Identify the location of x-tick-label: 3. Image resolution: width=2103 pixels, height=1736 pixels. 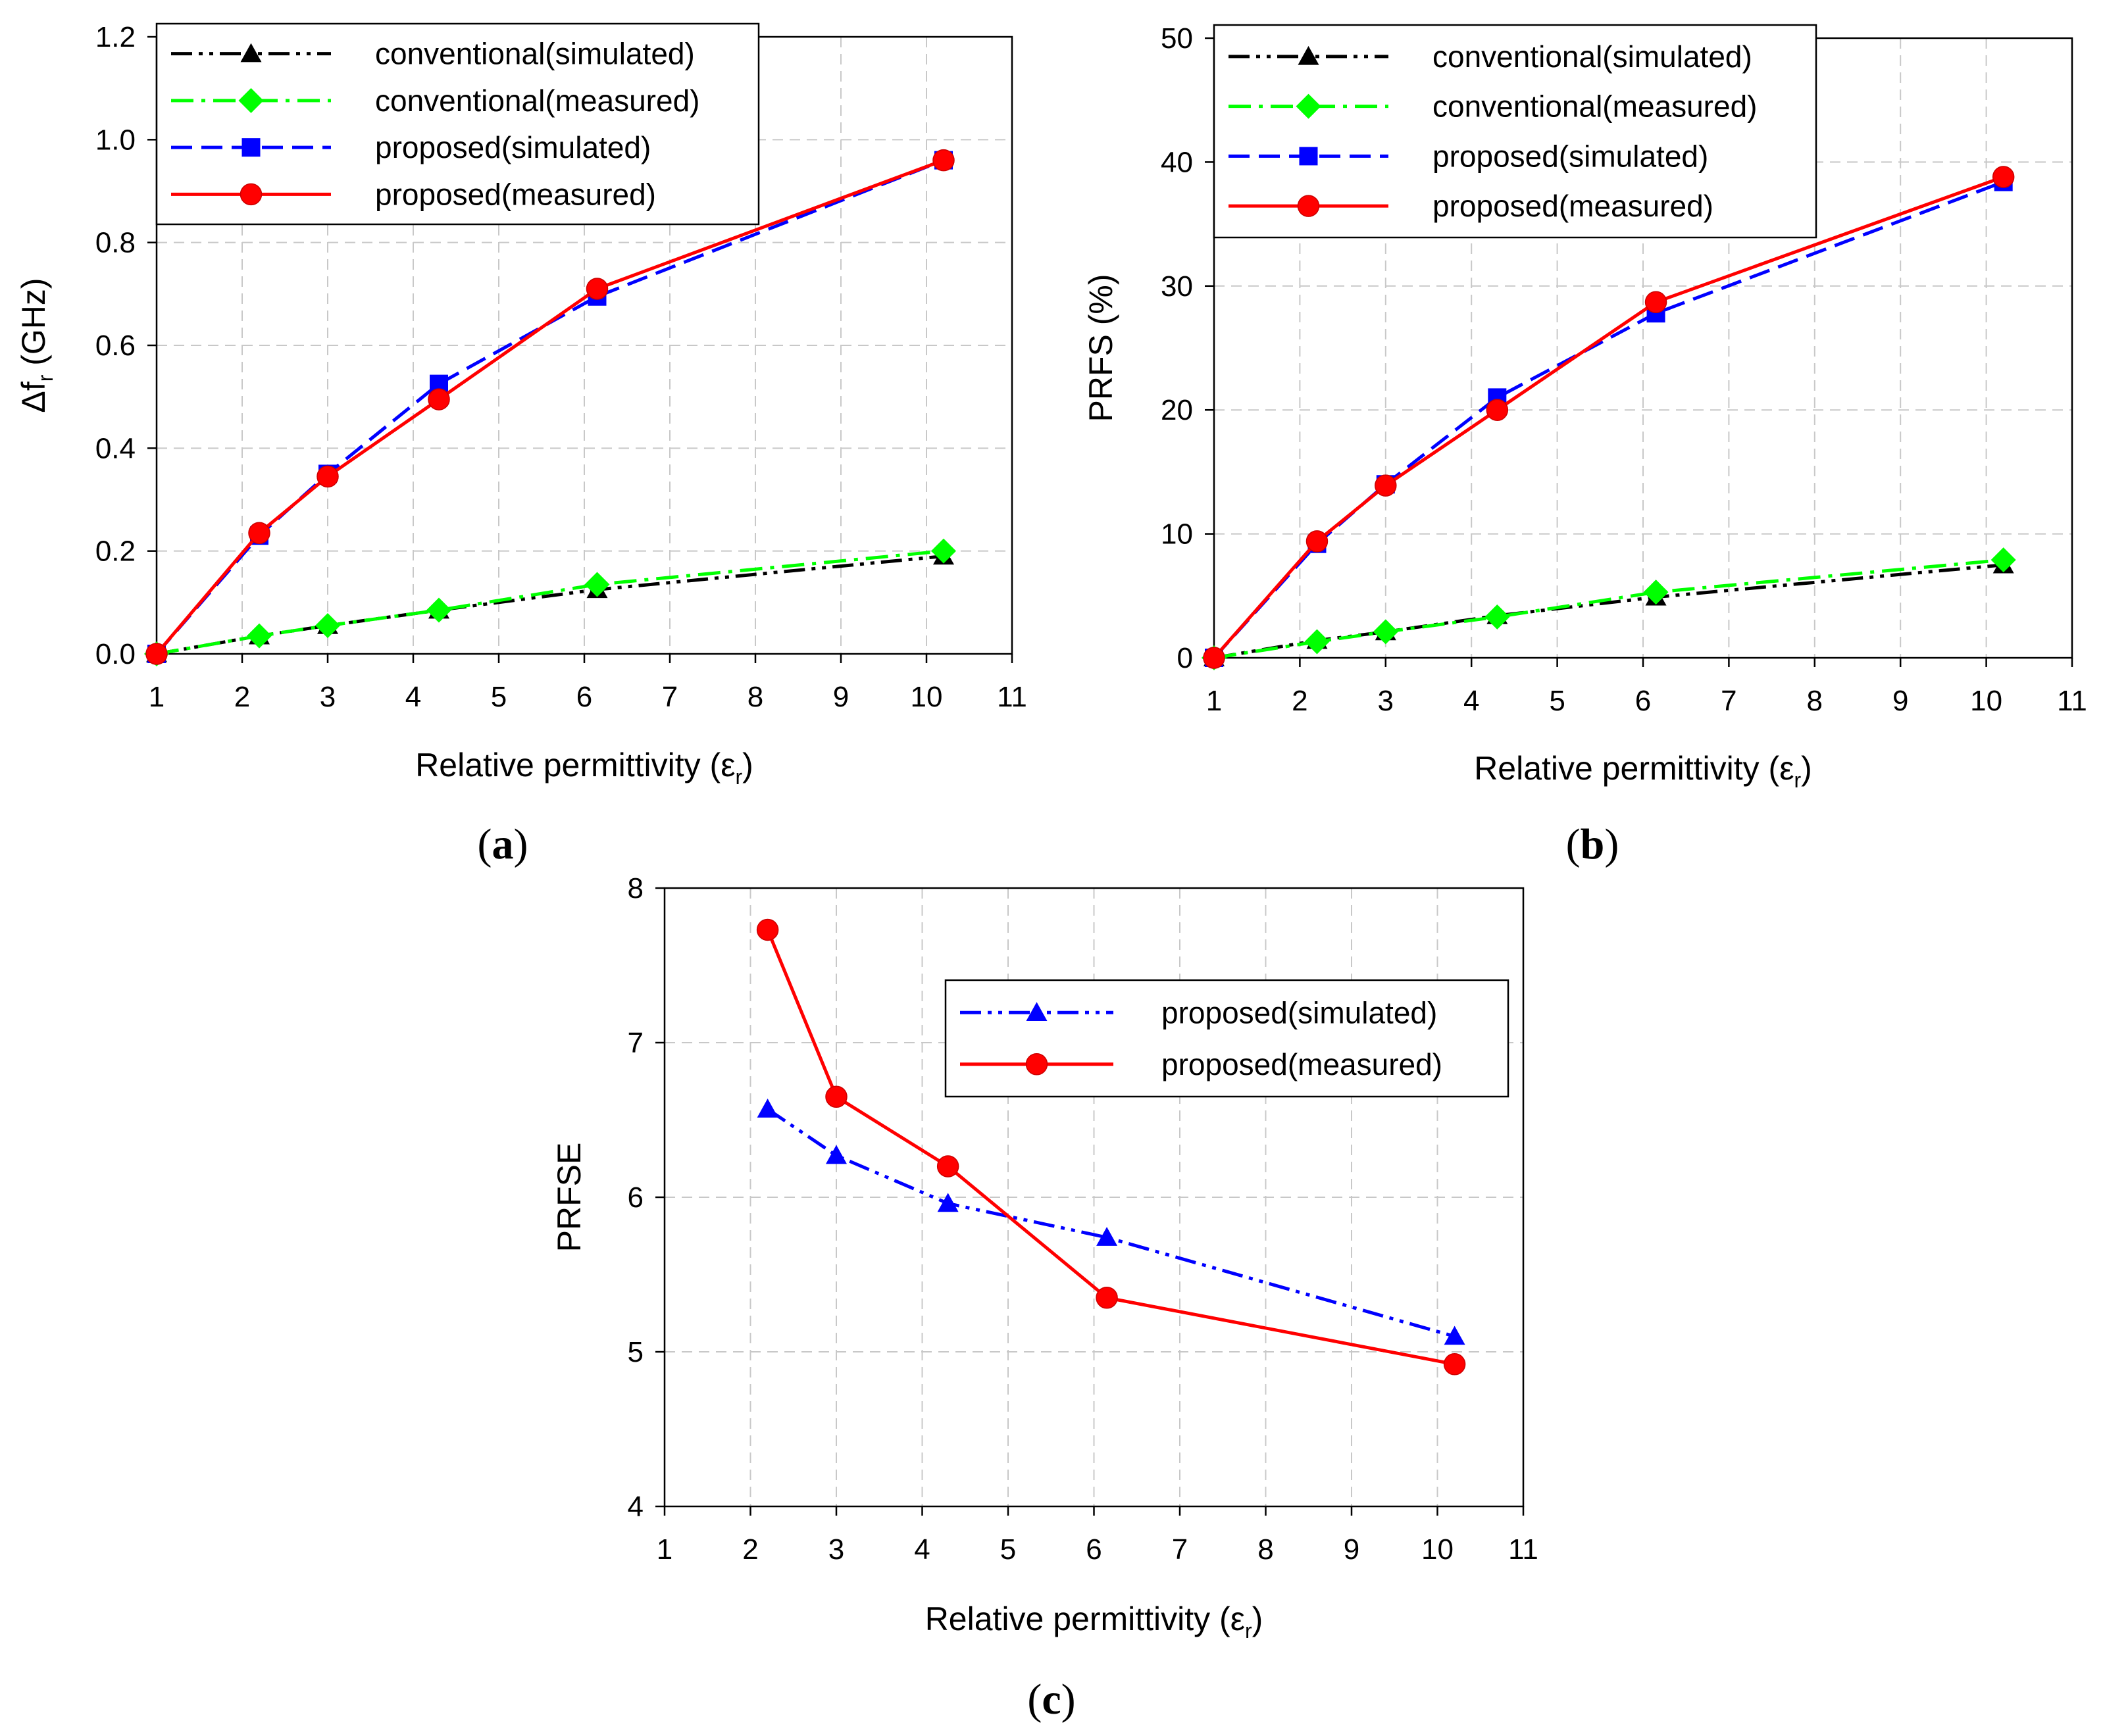
(836, 1550).